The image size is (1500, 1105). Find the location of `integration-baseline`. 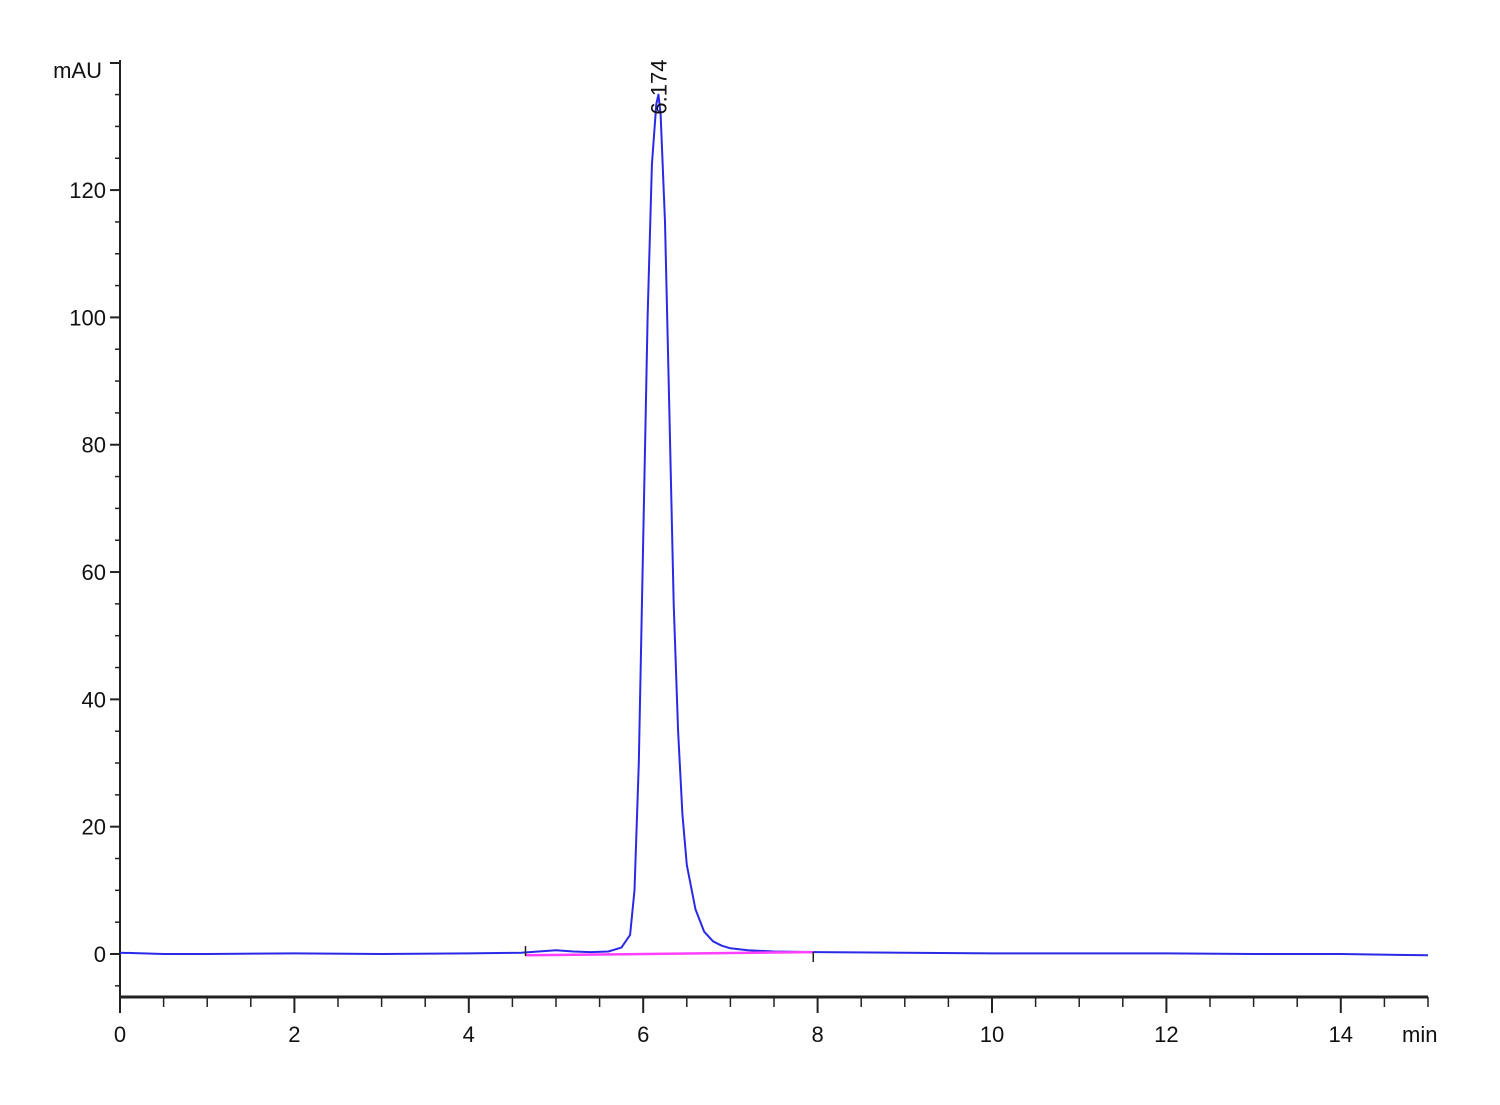

integration-baseline is located at coordinates (669, 953).